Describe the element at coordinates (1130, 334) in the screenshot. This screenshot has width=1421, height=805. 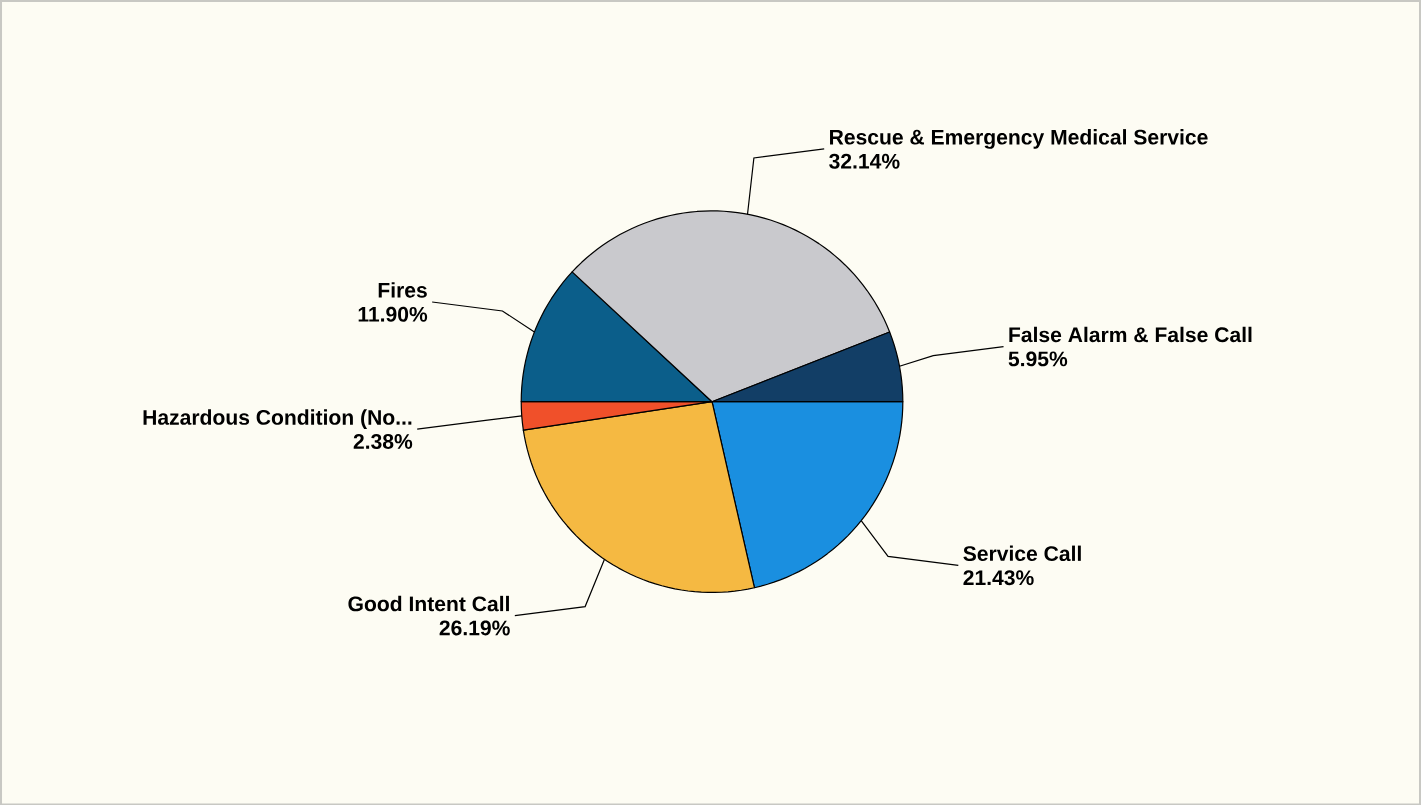
I see `slice-label: False Alarm & False Call` at that location.